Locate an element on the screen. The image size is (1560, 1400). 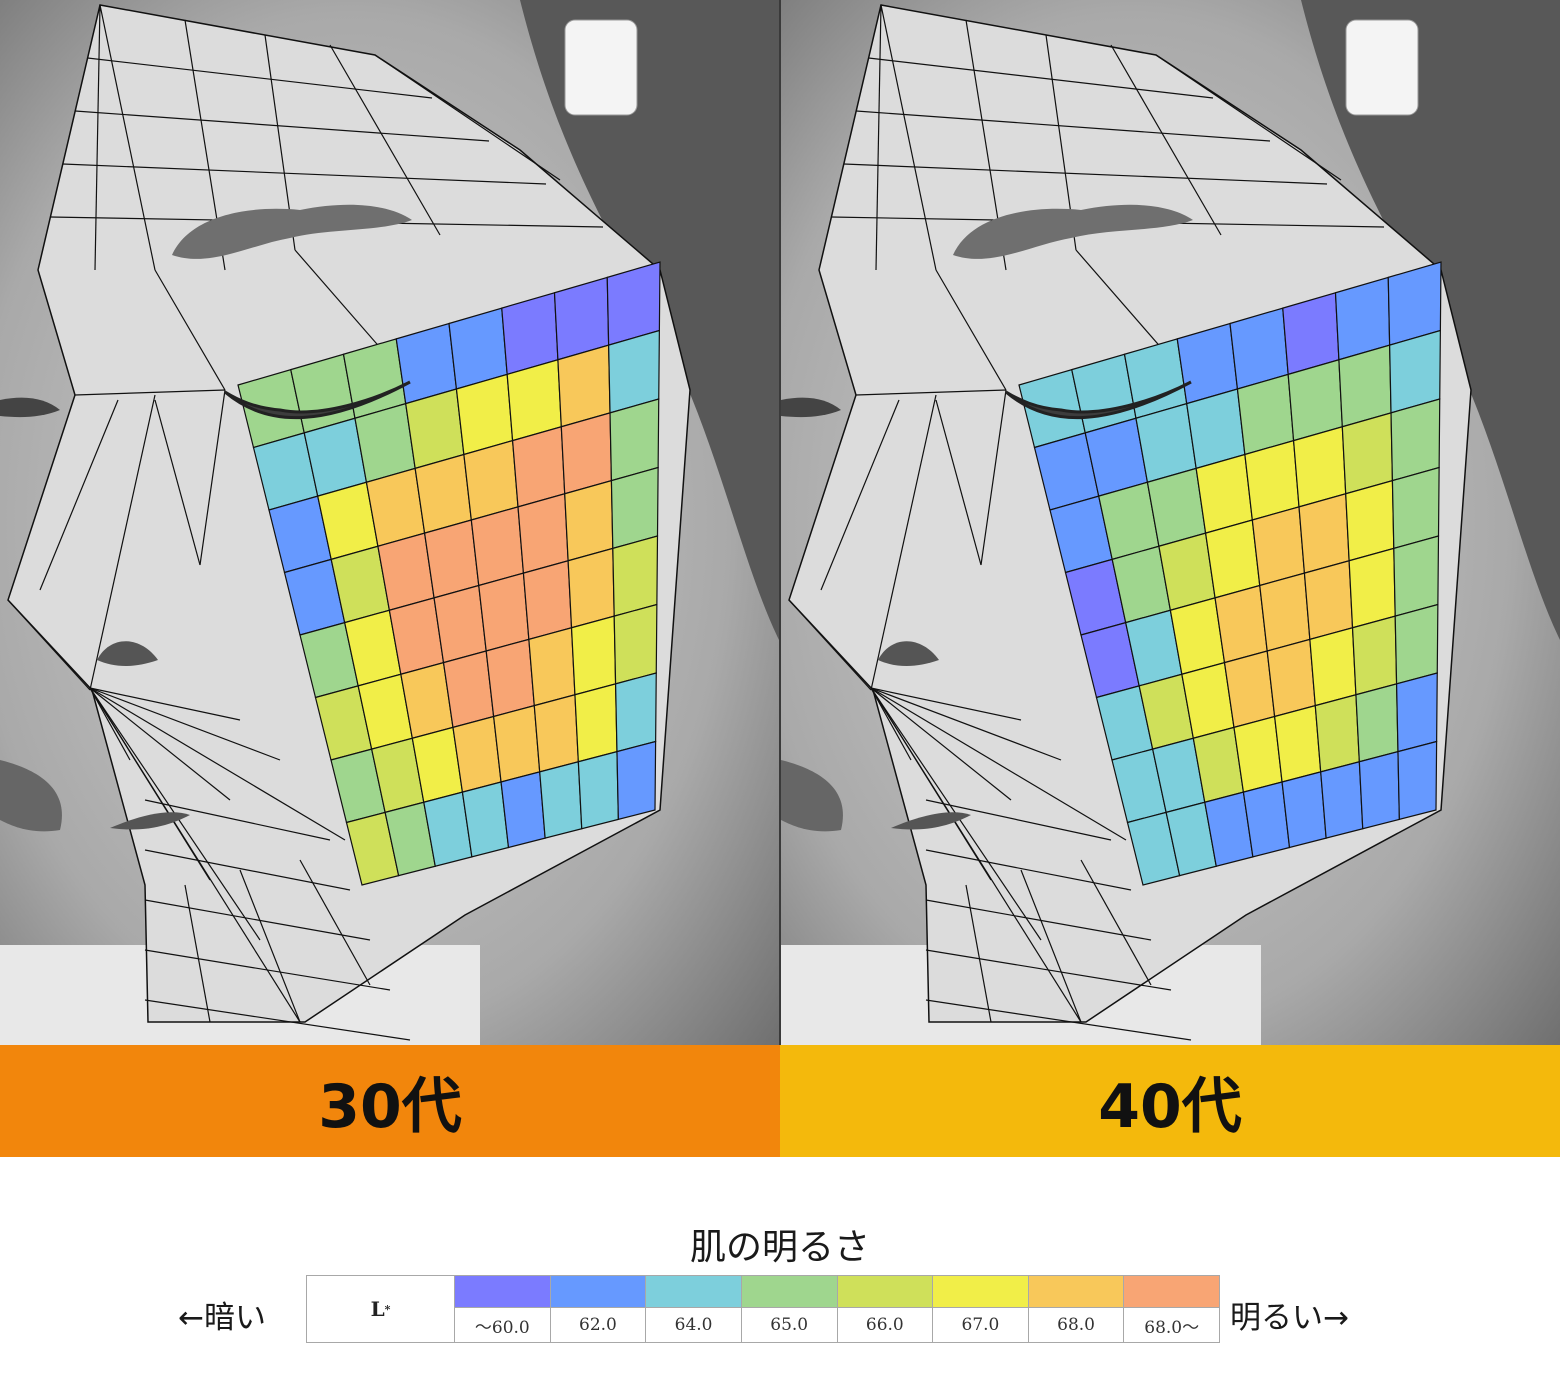
legend-metric-cell: L * is located at coordinates (381, 1309).